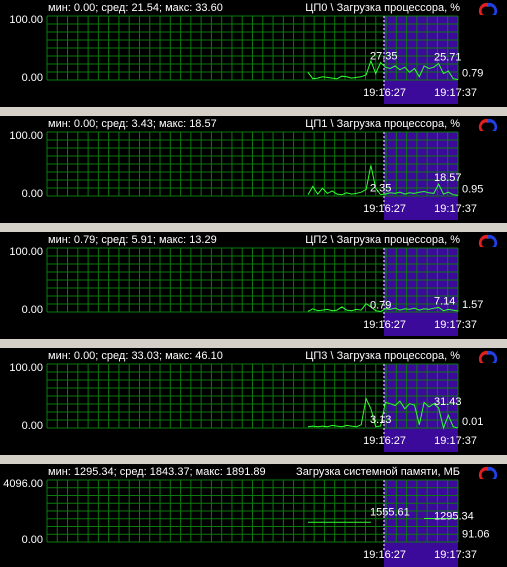 Image resolution: width=507 pixels, height=567 pixels. Describe the element at coordinates (472, 305) in the screenshot. I see `value-label: 1.57` at that location.